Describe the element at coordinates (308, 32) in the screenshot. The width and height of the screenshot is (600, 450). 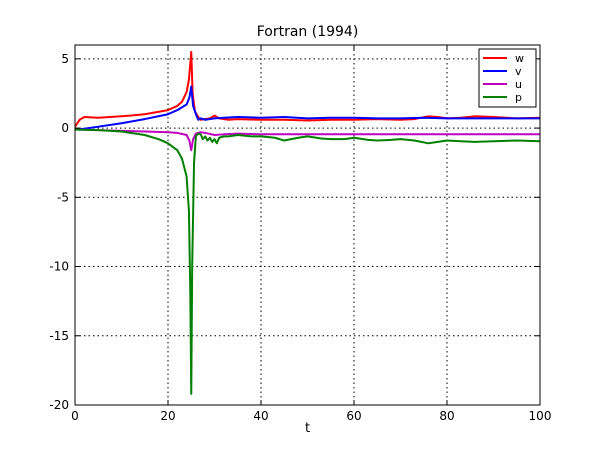
I see `chart-title: Fortran (1994)` at that location.